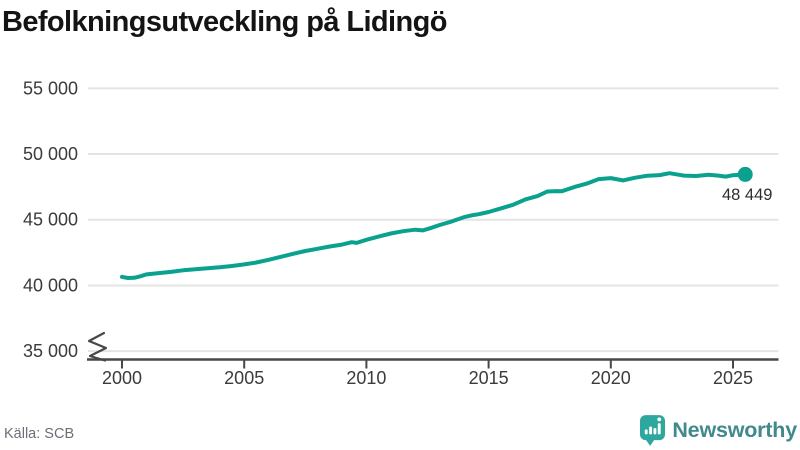  What do you see at coordinates (50, 285) in the screenshot?
I see `y-tick-label: 40 000` at bounding box center [50, 285].